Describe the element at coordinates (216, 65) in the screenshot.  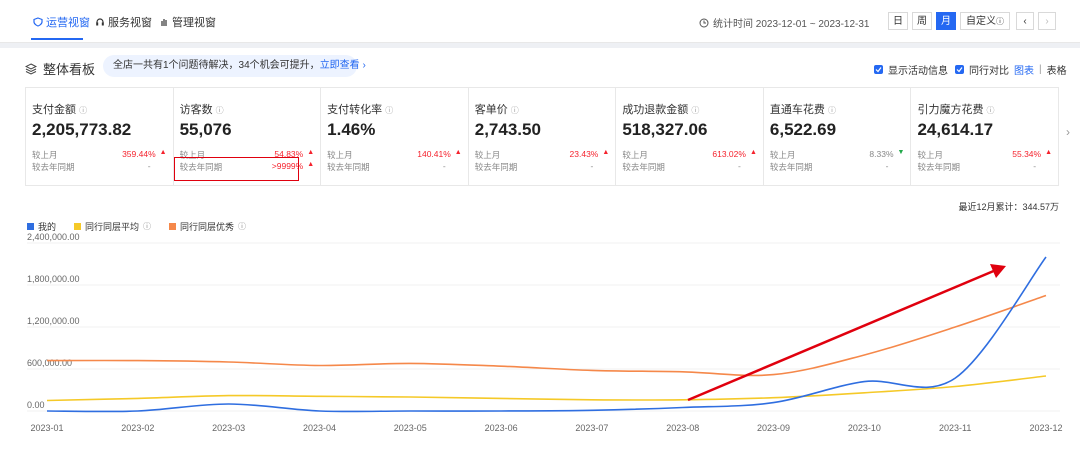
I see `notice-text: 全店一共有1个问题待解决，34个机会可提升，` at that location.